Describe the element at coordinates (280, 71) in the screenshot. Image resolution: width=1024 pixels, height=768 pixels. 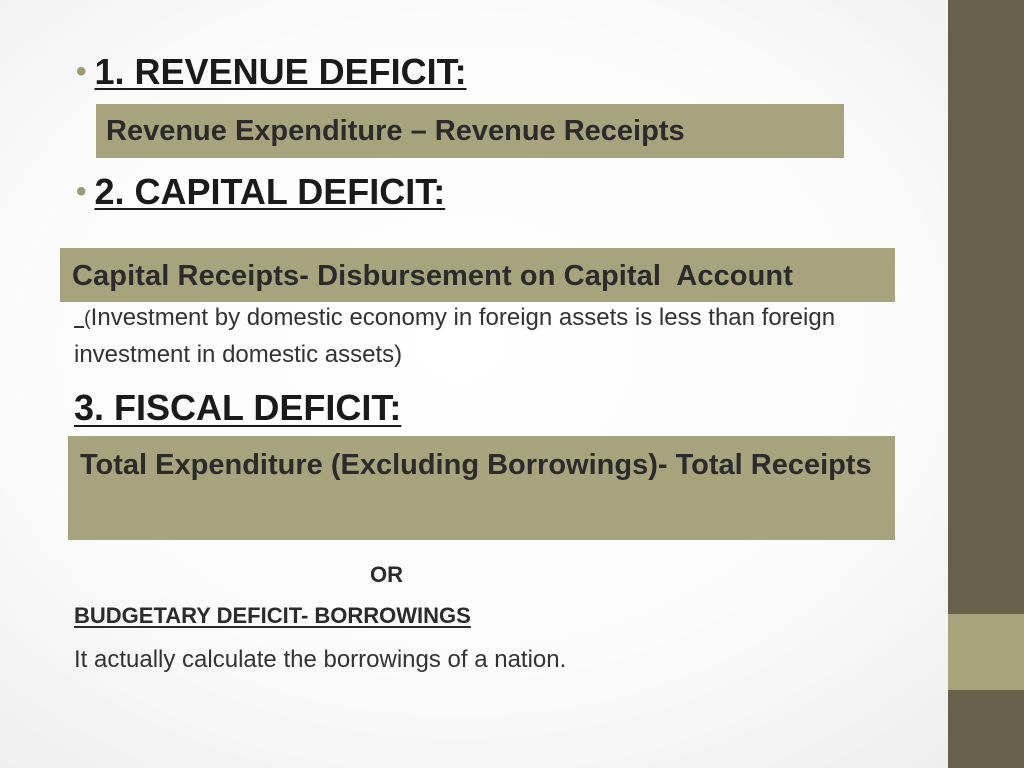
I see `revenue-deficit-title: 1. REVENUE DEFICIT:` at that location.